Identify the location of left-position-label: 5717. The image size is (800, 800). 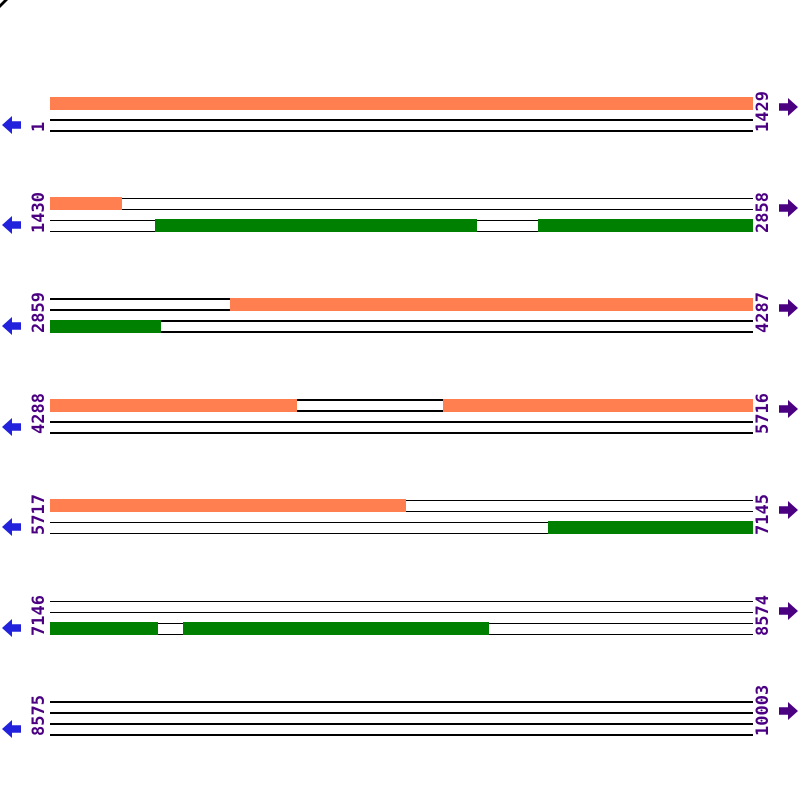
(39, 514).